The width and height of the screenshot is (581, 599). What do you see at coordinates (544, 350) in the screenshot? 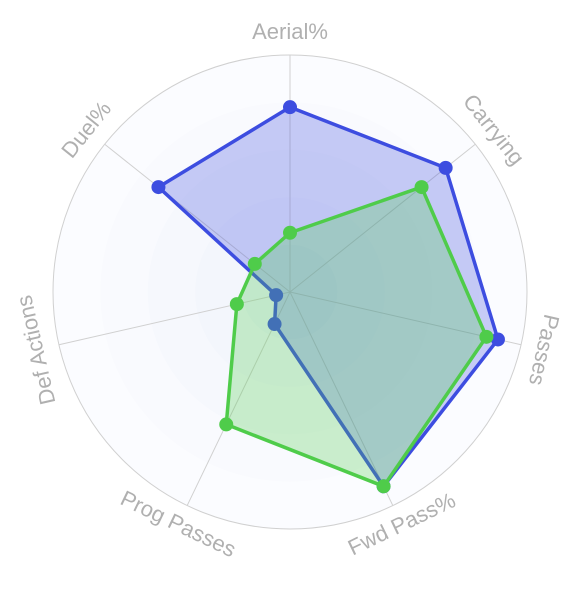
I see `axis-label: Passes` at bounding box center [544, 350].